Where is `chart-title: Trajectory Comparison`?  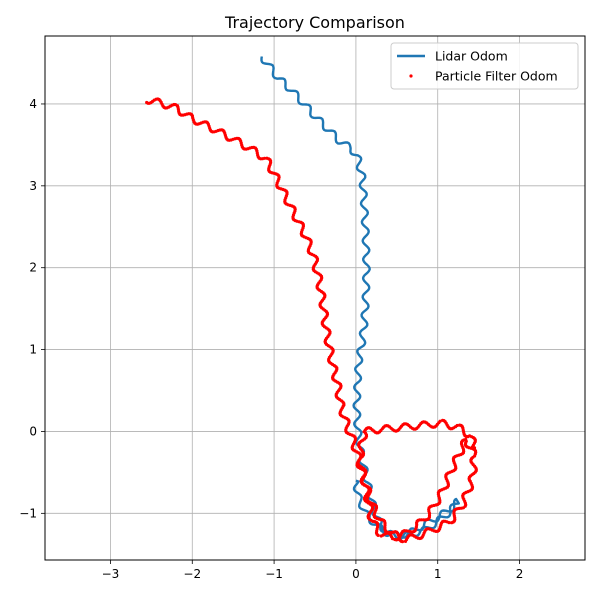
chart-title: Trajectory Comparison is located at coordinates (314, 22).